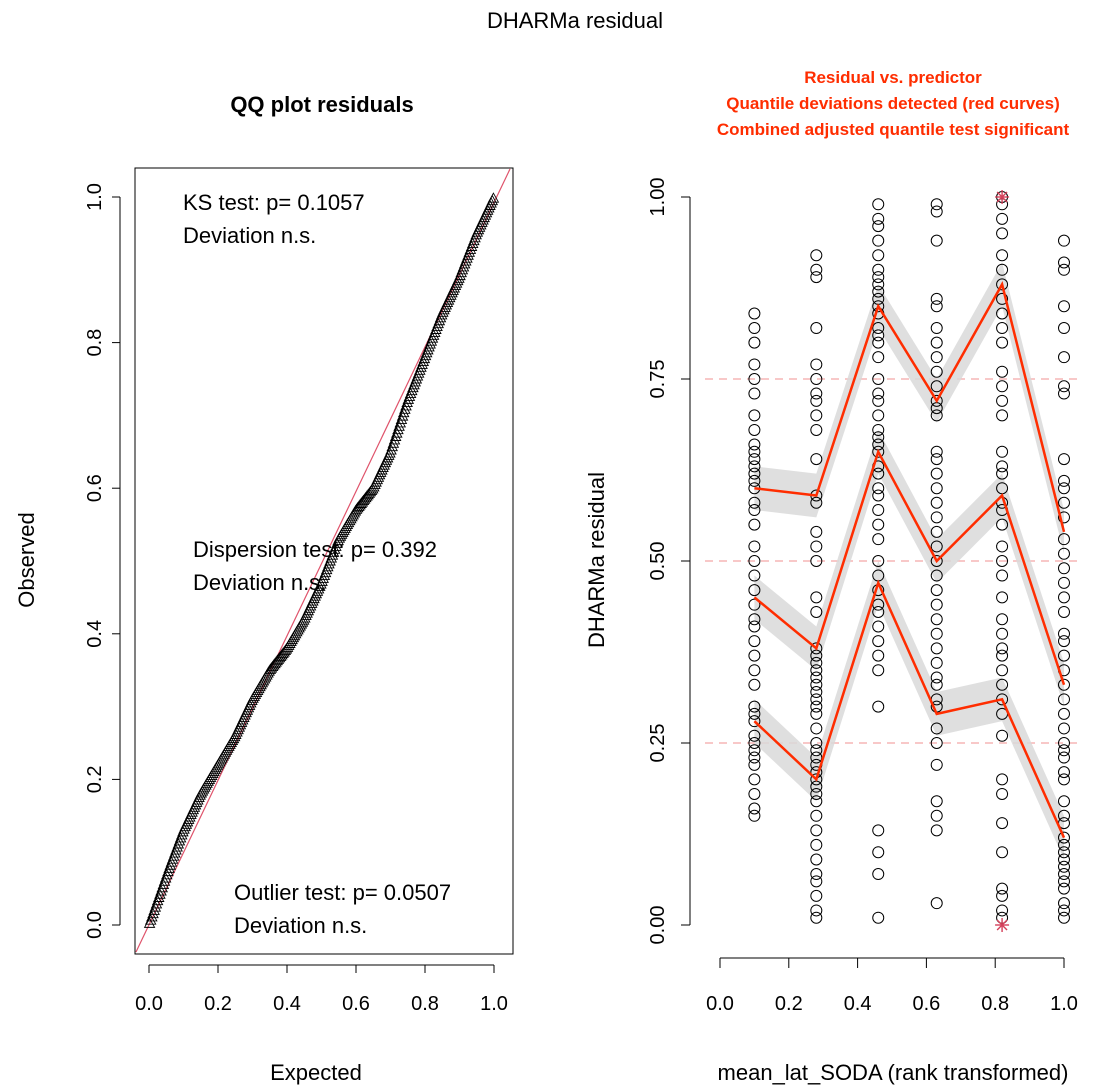 This screenshot has height=1087, width=1120. I want to click on rvp-outlier-star, so click(1002, 925).